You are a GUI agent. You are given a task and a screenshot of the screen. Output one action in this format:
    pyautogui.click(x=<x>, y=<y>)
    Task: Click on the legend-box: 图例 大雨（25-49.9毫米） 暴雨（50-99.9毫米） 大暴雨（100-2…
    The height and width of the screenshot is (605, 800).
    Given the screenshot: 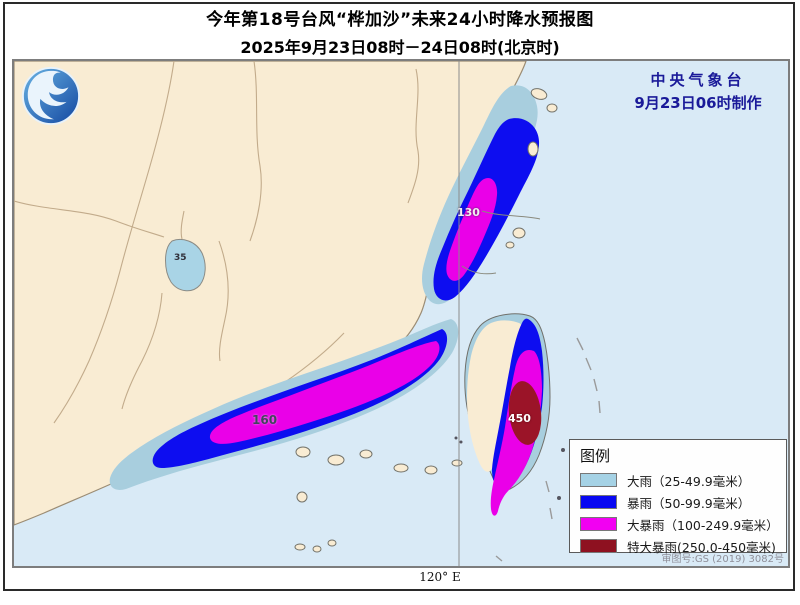 What is the action you would take?
    pyautogui.click(x=678, y=497)
    